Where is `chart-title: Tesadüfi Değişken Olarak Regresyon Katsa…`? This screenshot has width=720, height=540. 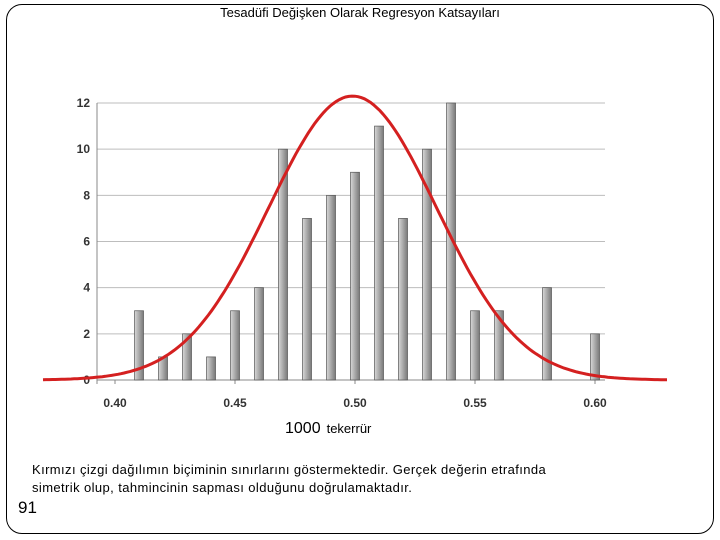 chart-title: Tesadüfi Değişken Olarak Regresyon Katsa… is located at coordinates (360, 12).